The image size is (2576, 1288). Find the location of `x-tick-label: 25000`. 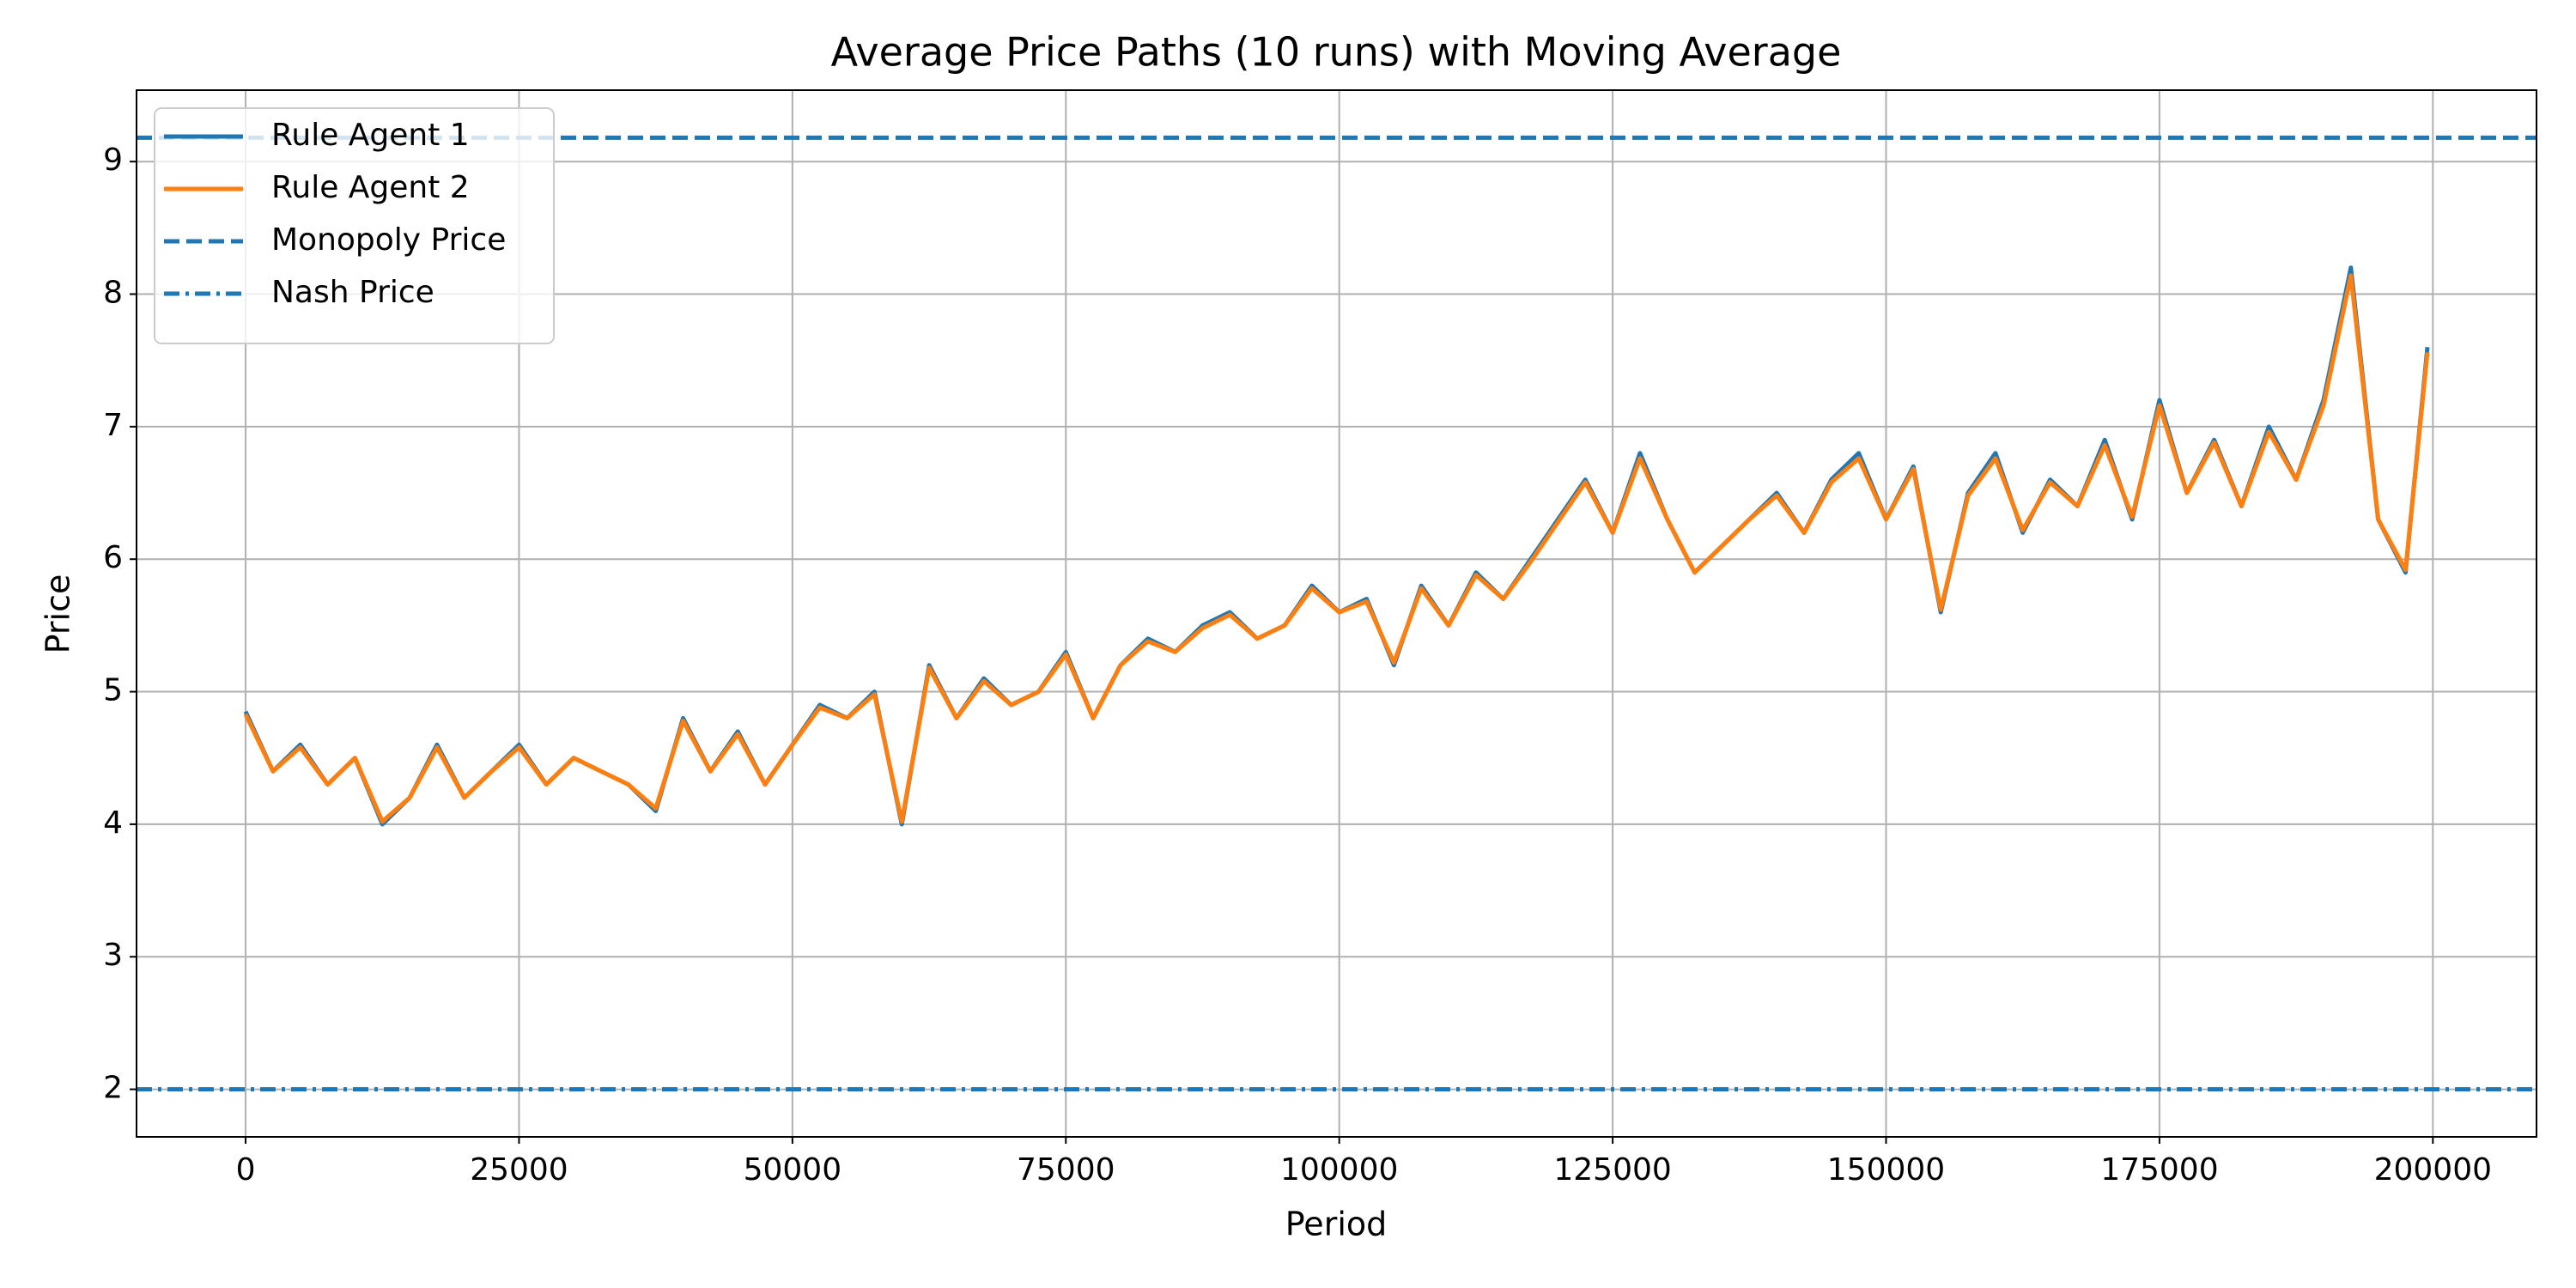

x-tick-label: 25000 is located at coordinates (519, 1170).